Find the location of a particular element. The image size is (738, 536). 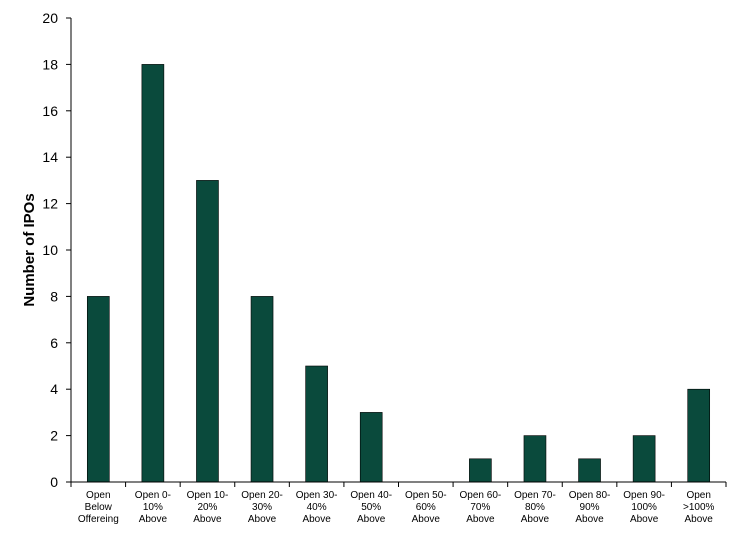

x-category-label: Open 70- is located at coordinates (535, 495).